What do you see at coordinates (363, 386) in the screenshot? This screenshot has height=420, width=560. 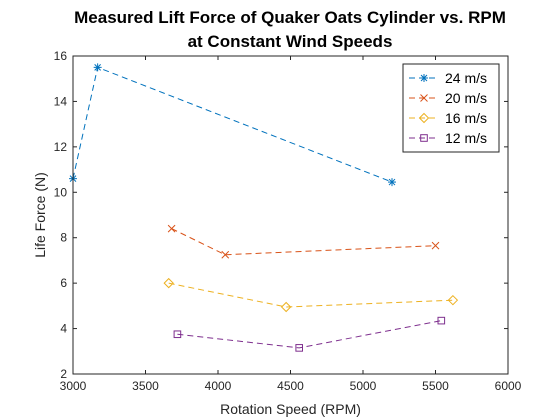 I see `x-tick-label: 5000` at bounding box center [363, 386].